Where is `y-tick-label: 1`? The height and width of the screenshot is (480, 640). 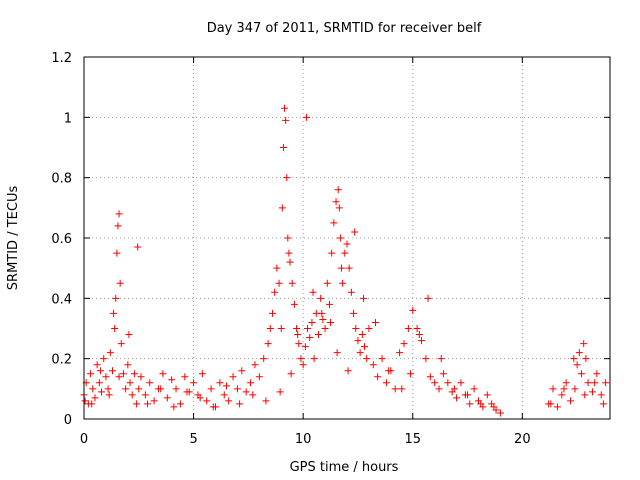
y-tick-label: 1 is located at coordinates (68, 118).